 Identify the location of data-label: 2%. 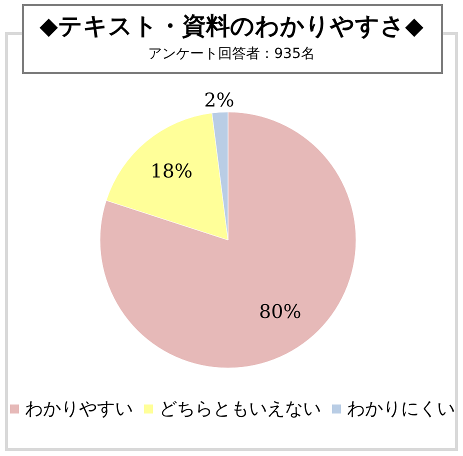
(219, 100).